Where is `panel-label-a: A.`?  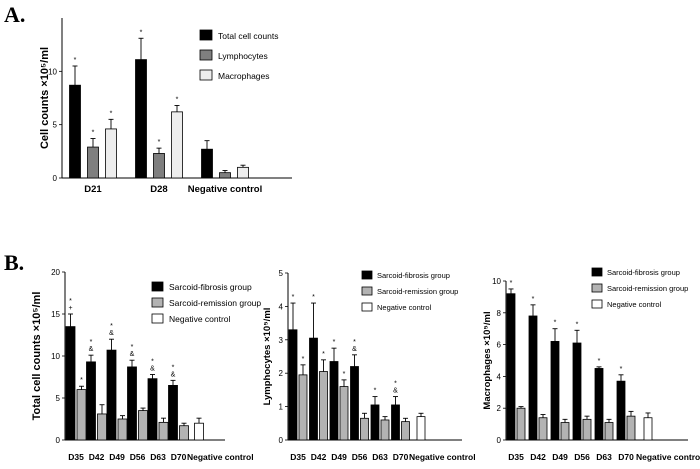
panel-label-a: A. is located at coordinates (14, 14).